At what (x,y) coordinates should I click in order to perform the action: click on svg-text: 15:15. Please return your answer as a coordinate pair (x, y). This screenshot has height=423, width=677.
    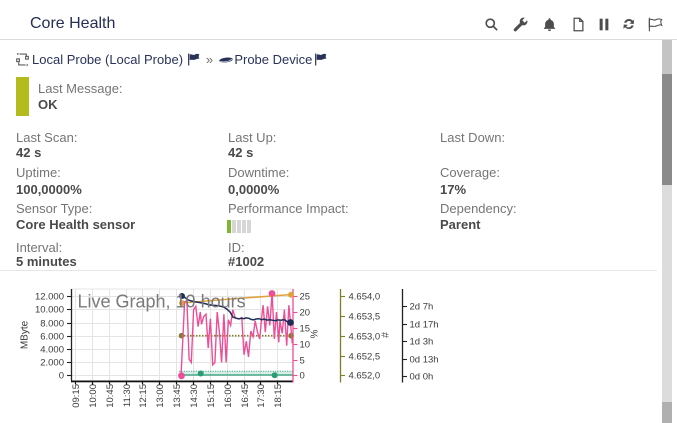
    Looking at the image, I should click on (211, 396).